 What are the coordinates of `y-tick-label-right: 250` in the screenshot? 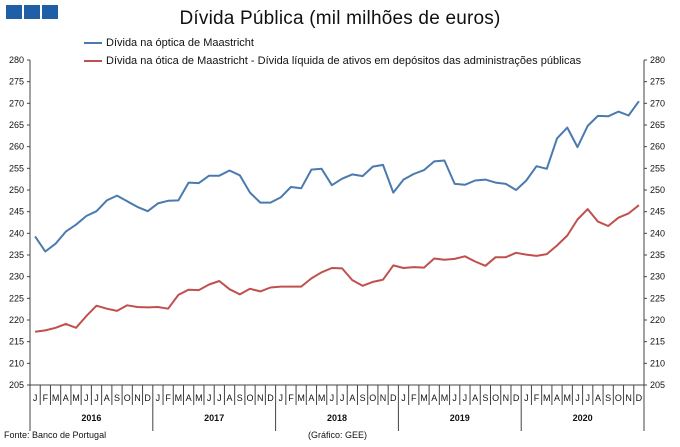 It's located at (657, 190).